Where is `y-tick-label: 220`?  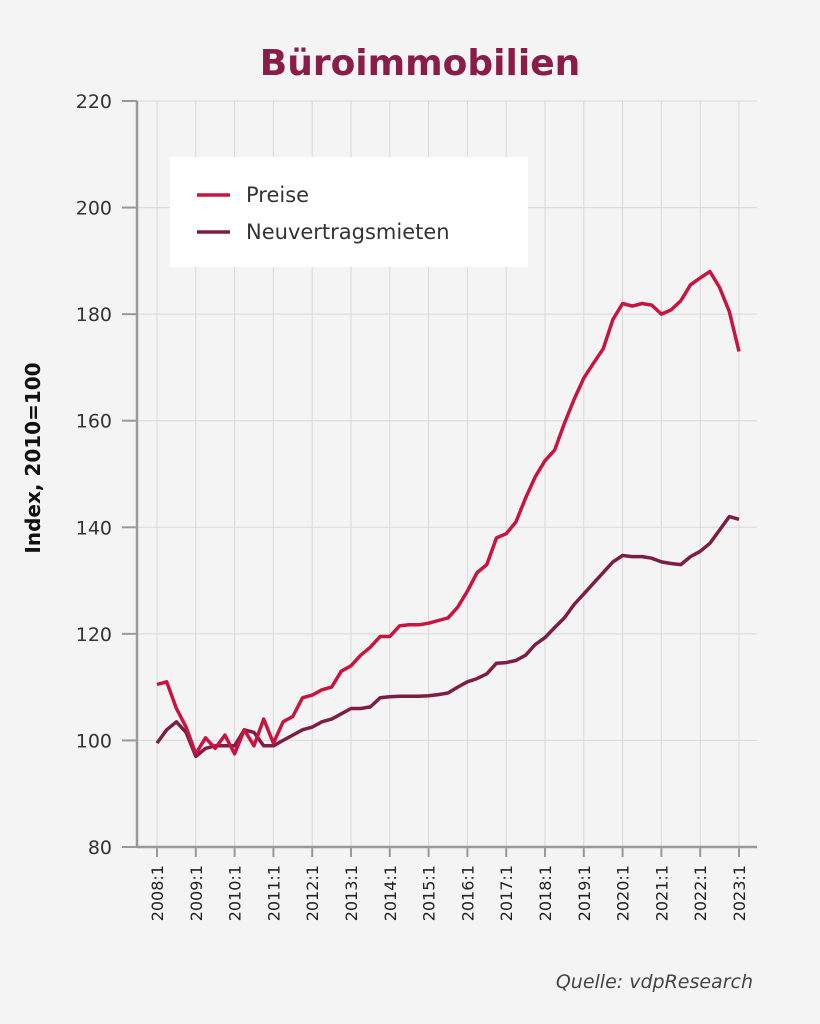
y-tick-label: 220 is located at coordinates (94, 102).